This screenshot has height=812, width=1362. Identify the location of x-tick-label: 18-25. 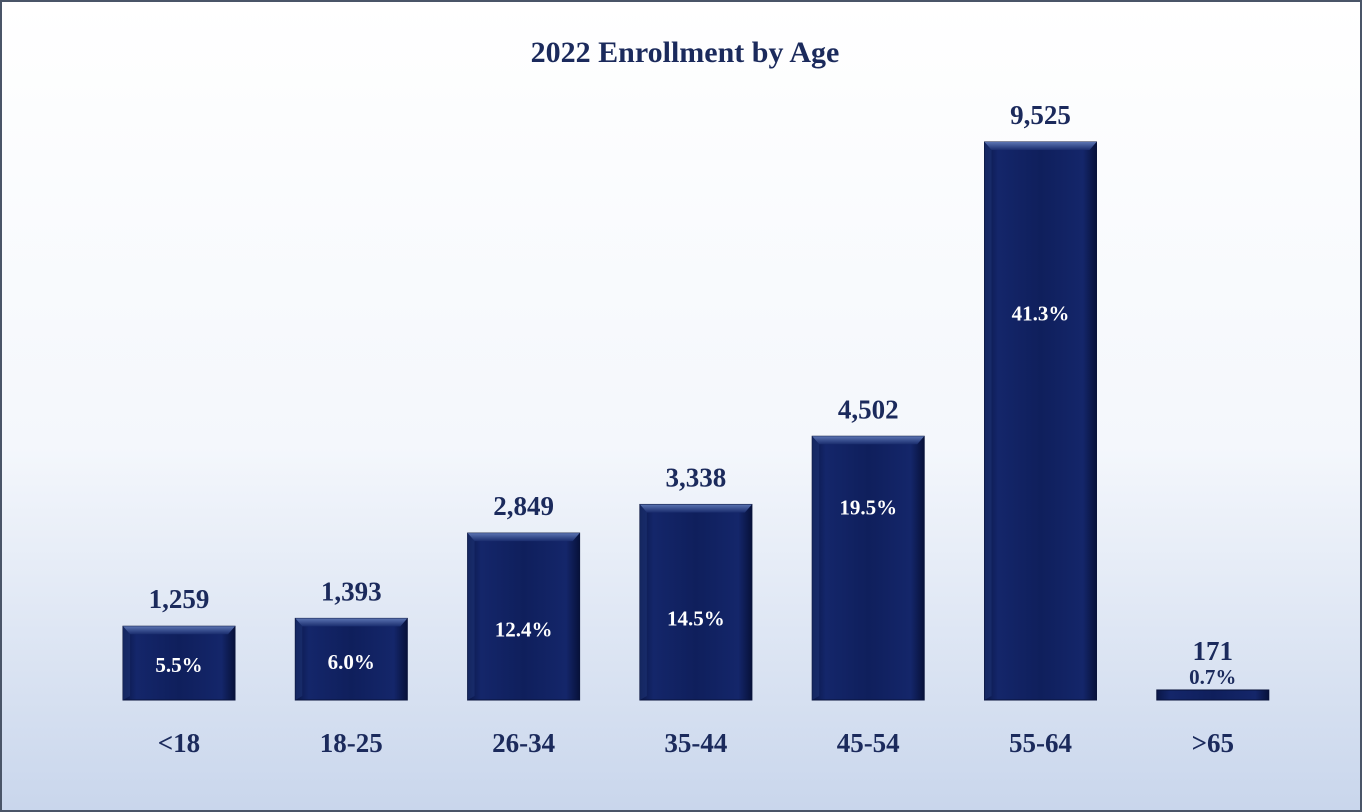
(351, 743).